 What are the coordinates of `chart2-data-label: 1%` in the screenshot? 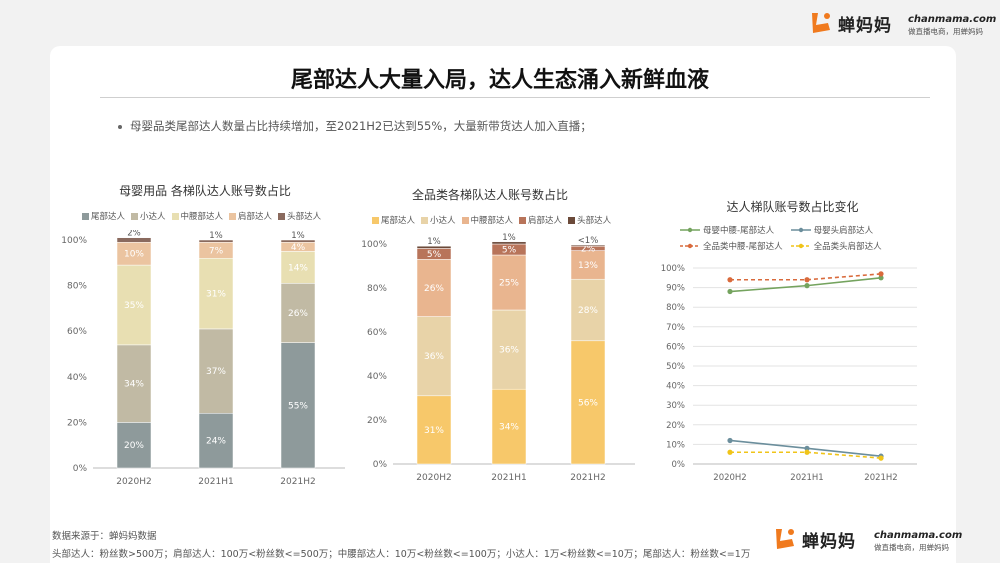 It's located at (434, 242).